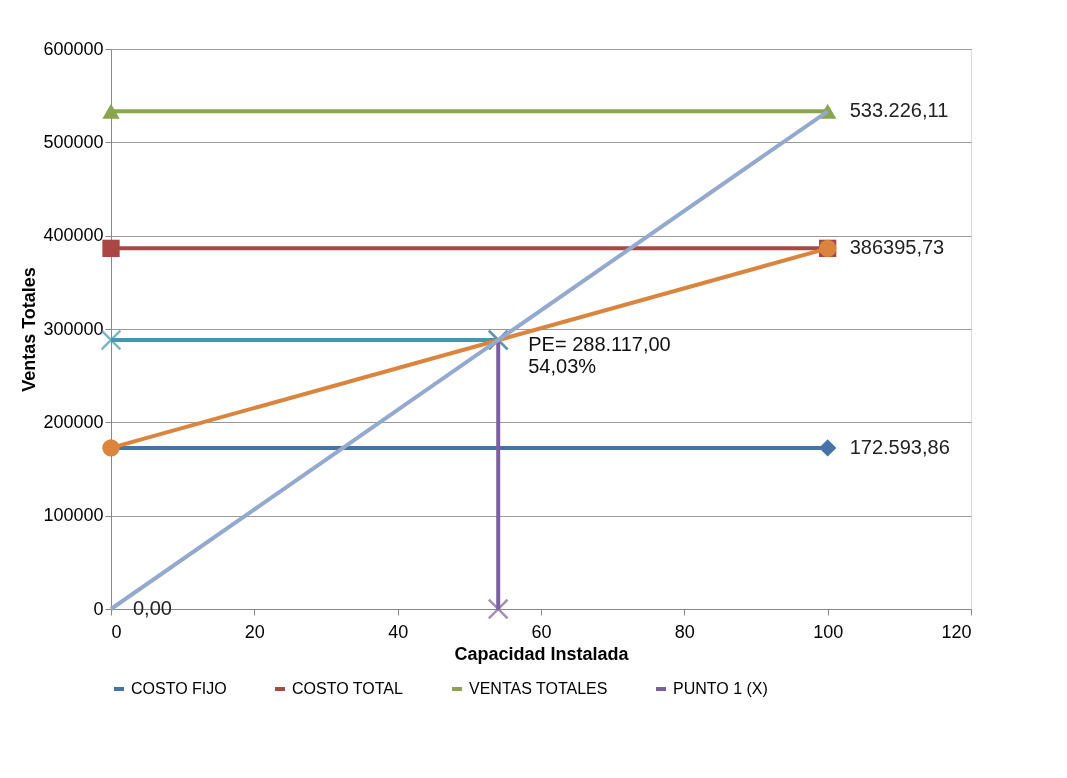 The image size is (1067, 778). Describe the element at coordinates (899, 446) in the screenshot. I see `data-label: 172.593,86` at that location.